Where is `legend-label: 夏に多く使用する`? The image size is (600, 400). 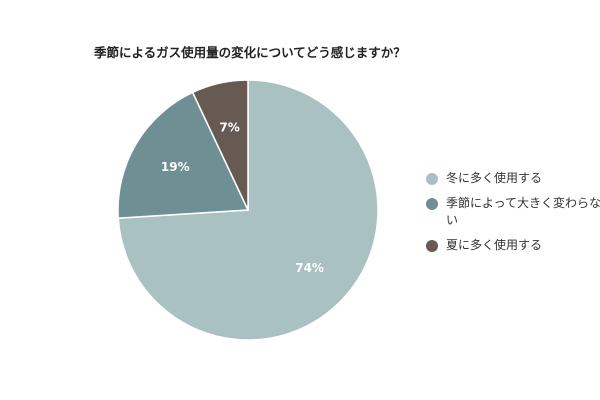 legend-label: 夏に多く使用する is located at coordinates (494, 245).